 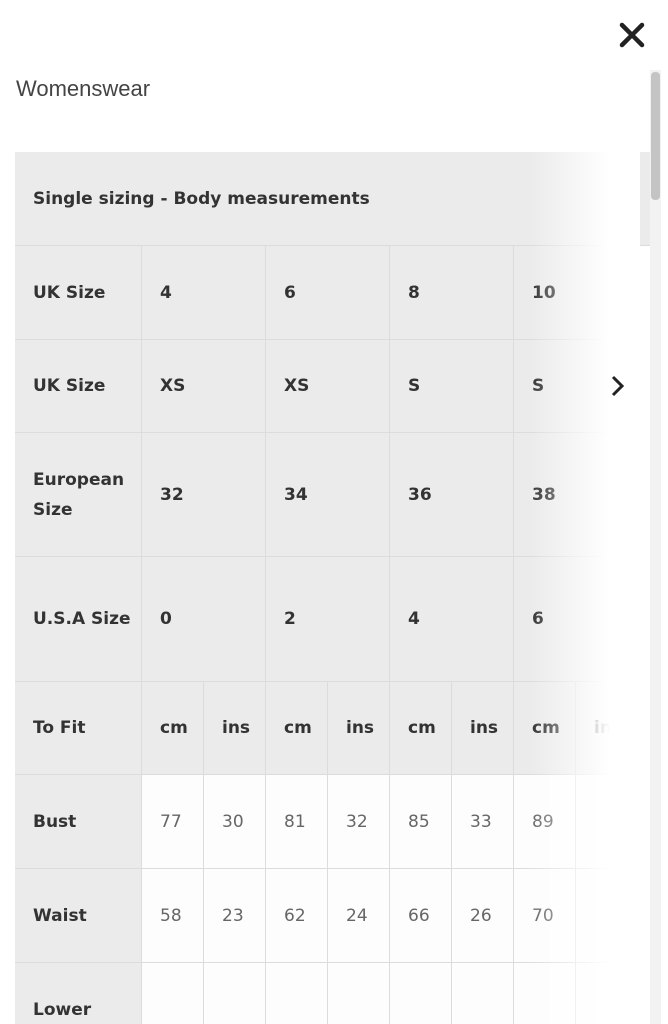 I want to click on size-cell: 6, so click(x=328, y=293).